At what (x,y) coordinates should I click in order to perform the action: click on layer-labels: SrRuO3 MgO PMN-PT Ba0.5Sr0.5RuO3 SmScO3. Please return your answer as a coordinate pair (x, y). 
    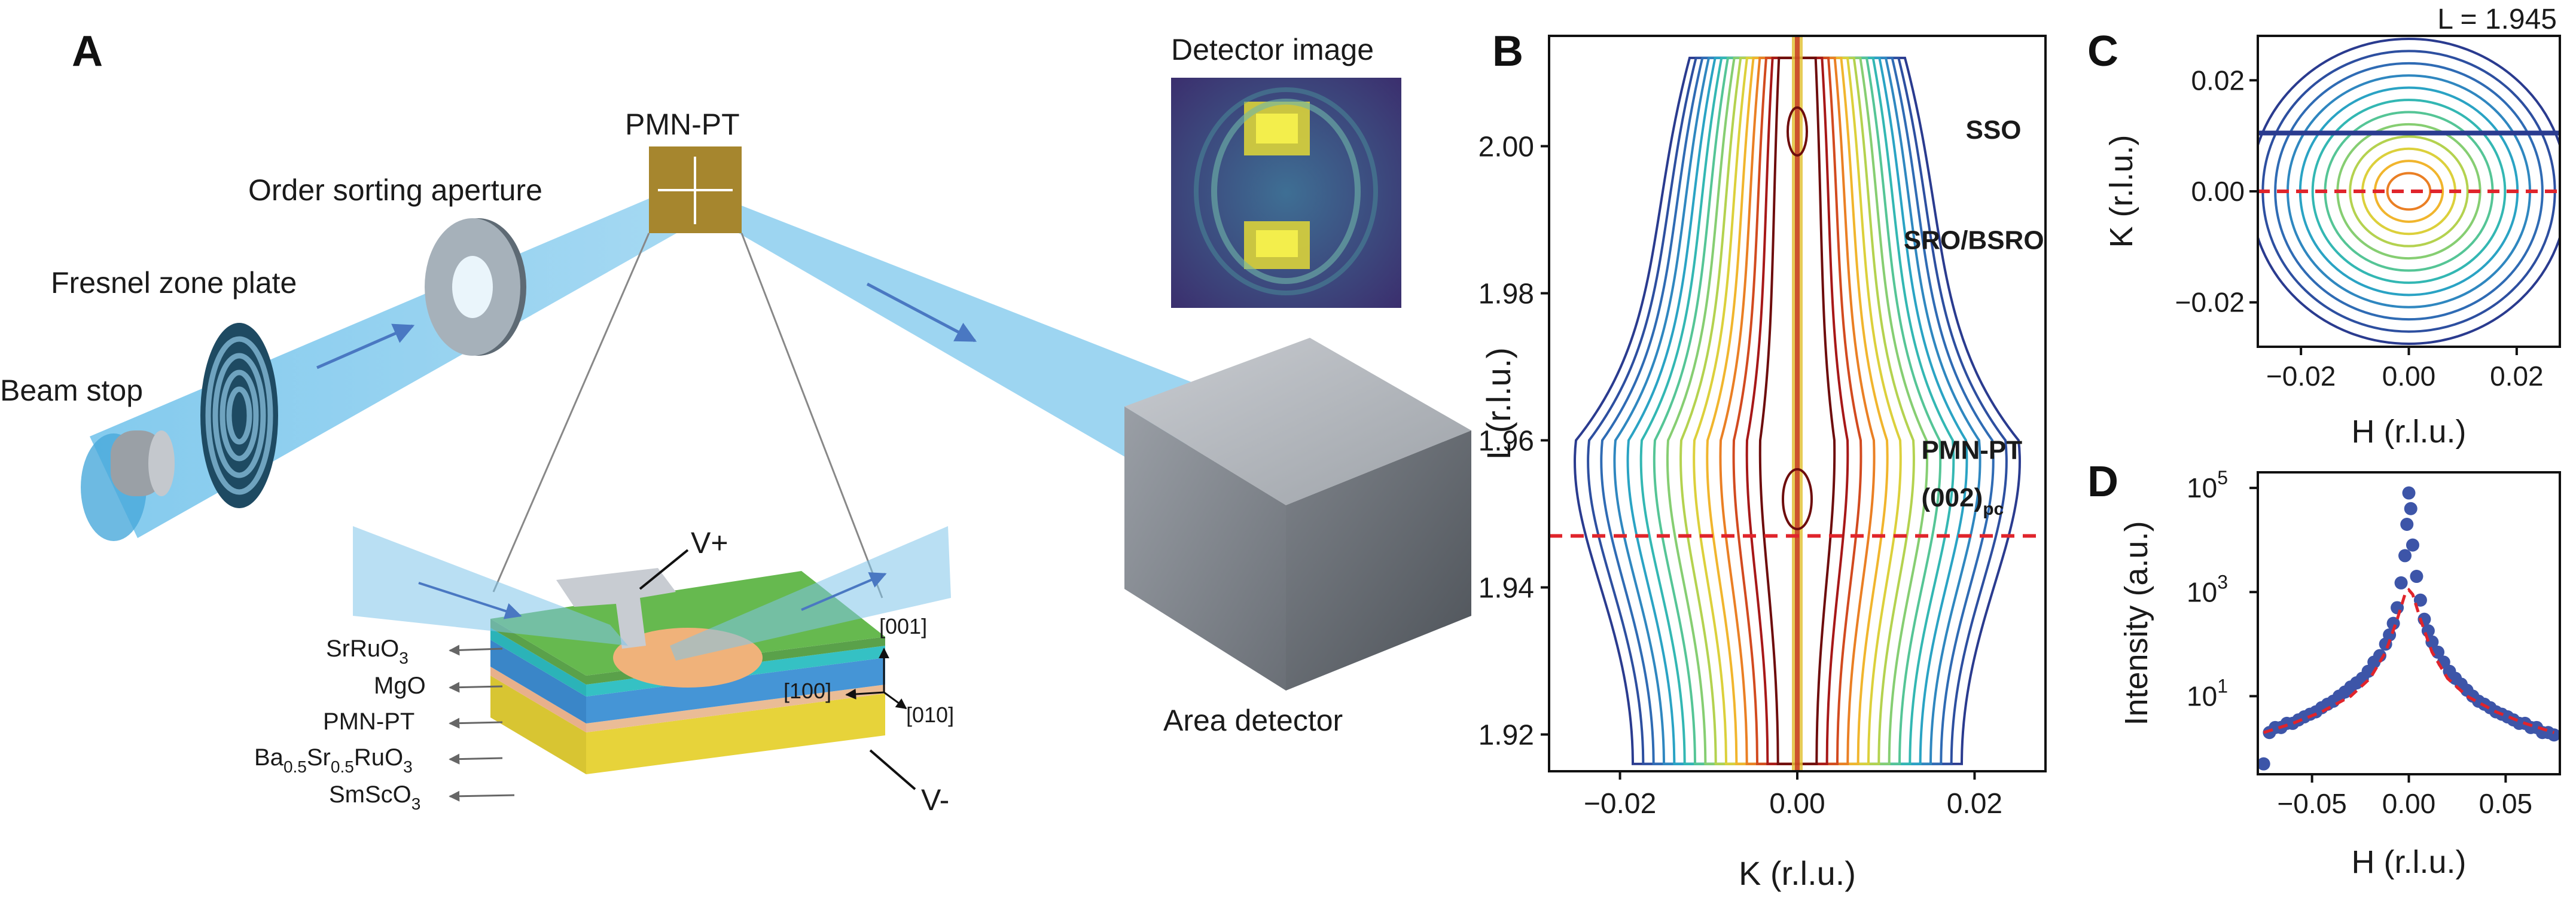
    Looking at the image, I should click on (340, 725).